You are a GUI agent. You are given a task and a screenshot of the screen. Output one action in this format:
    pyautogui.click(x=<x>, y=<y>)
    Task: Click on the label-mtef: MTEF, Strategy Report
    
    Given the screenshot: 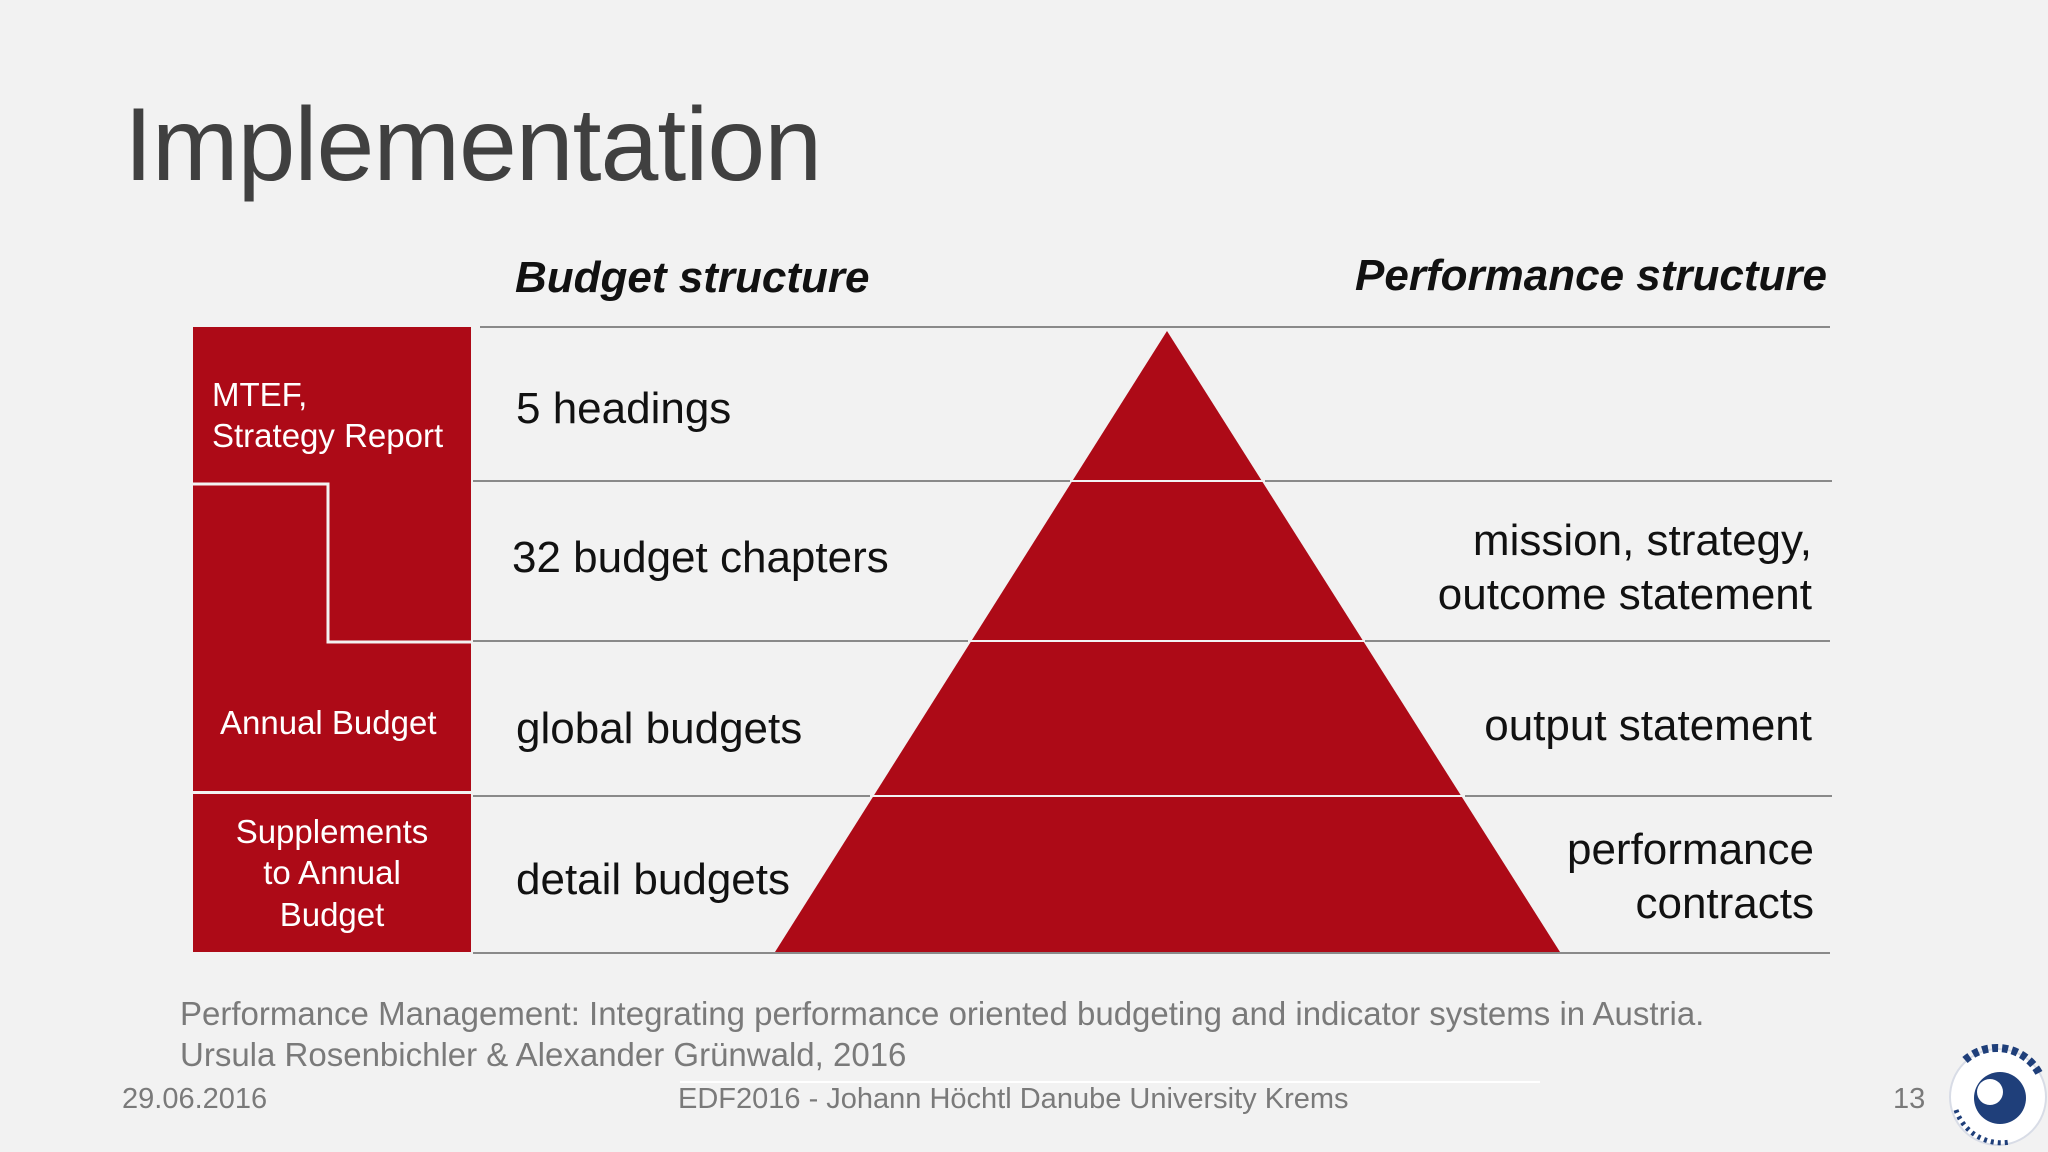 What is the action you would take?
    pyautogui.click(x=327, y=415)
    